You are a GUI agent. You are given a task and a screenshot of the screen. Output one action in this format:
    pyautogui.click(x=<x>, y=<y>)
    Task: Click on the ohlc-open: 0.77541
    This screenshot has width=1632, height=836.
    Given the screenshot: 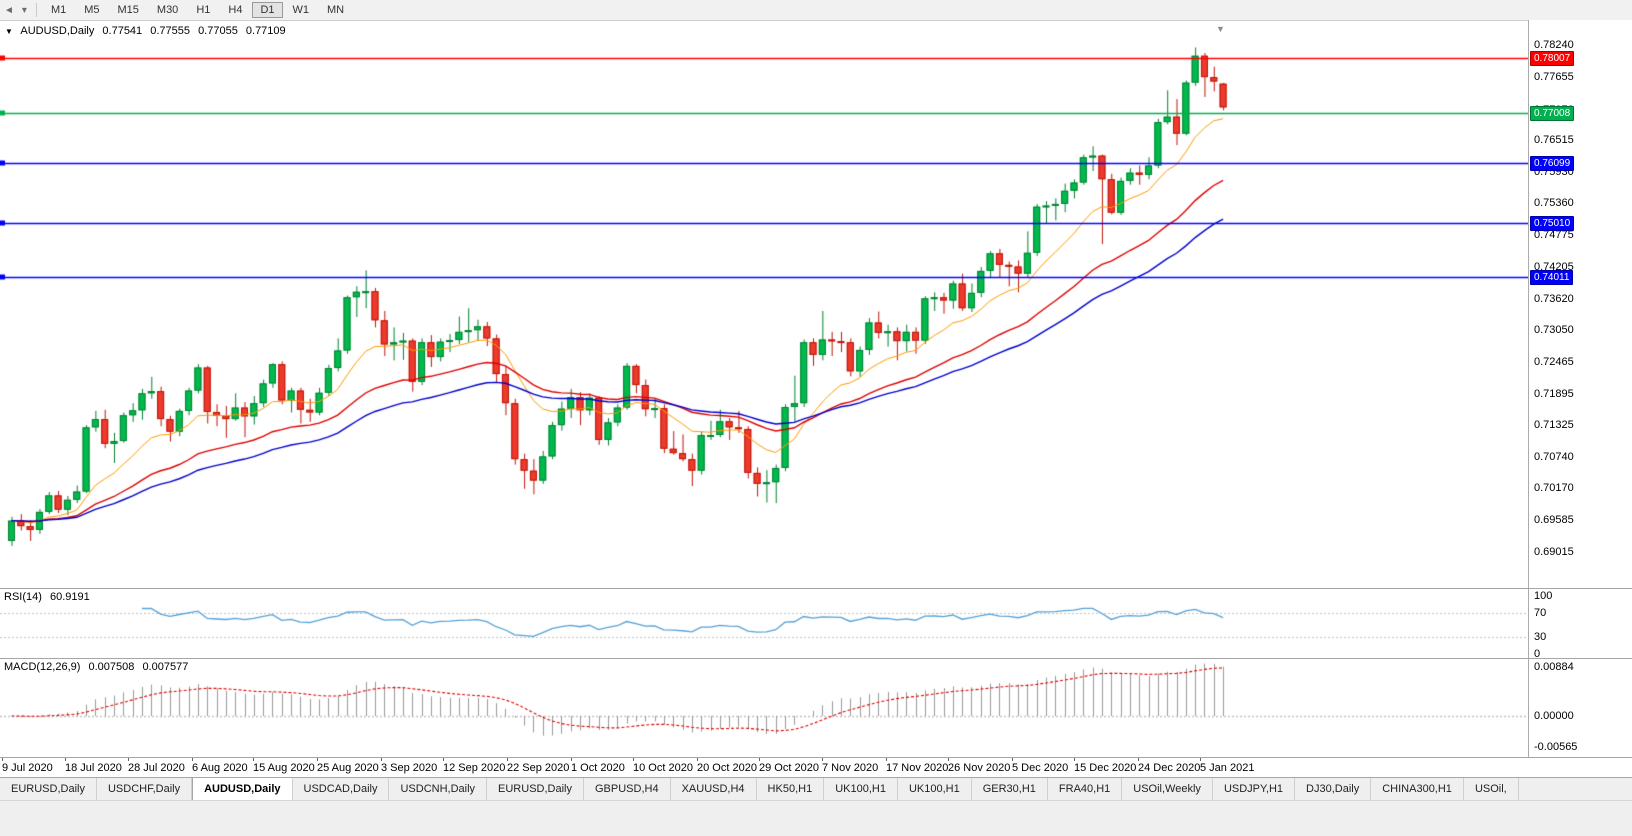 What is the action you would take?
    pyautogui.click(x=122, y=31)
    